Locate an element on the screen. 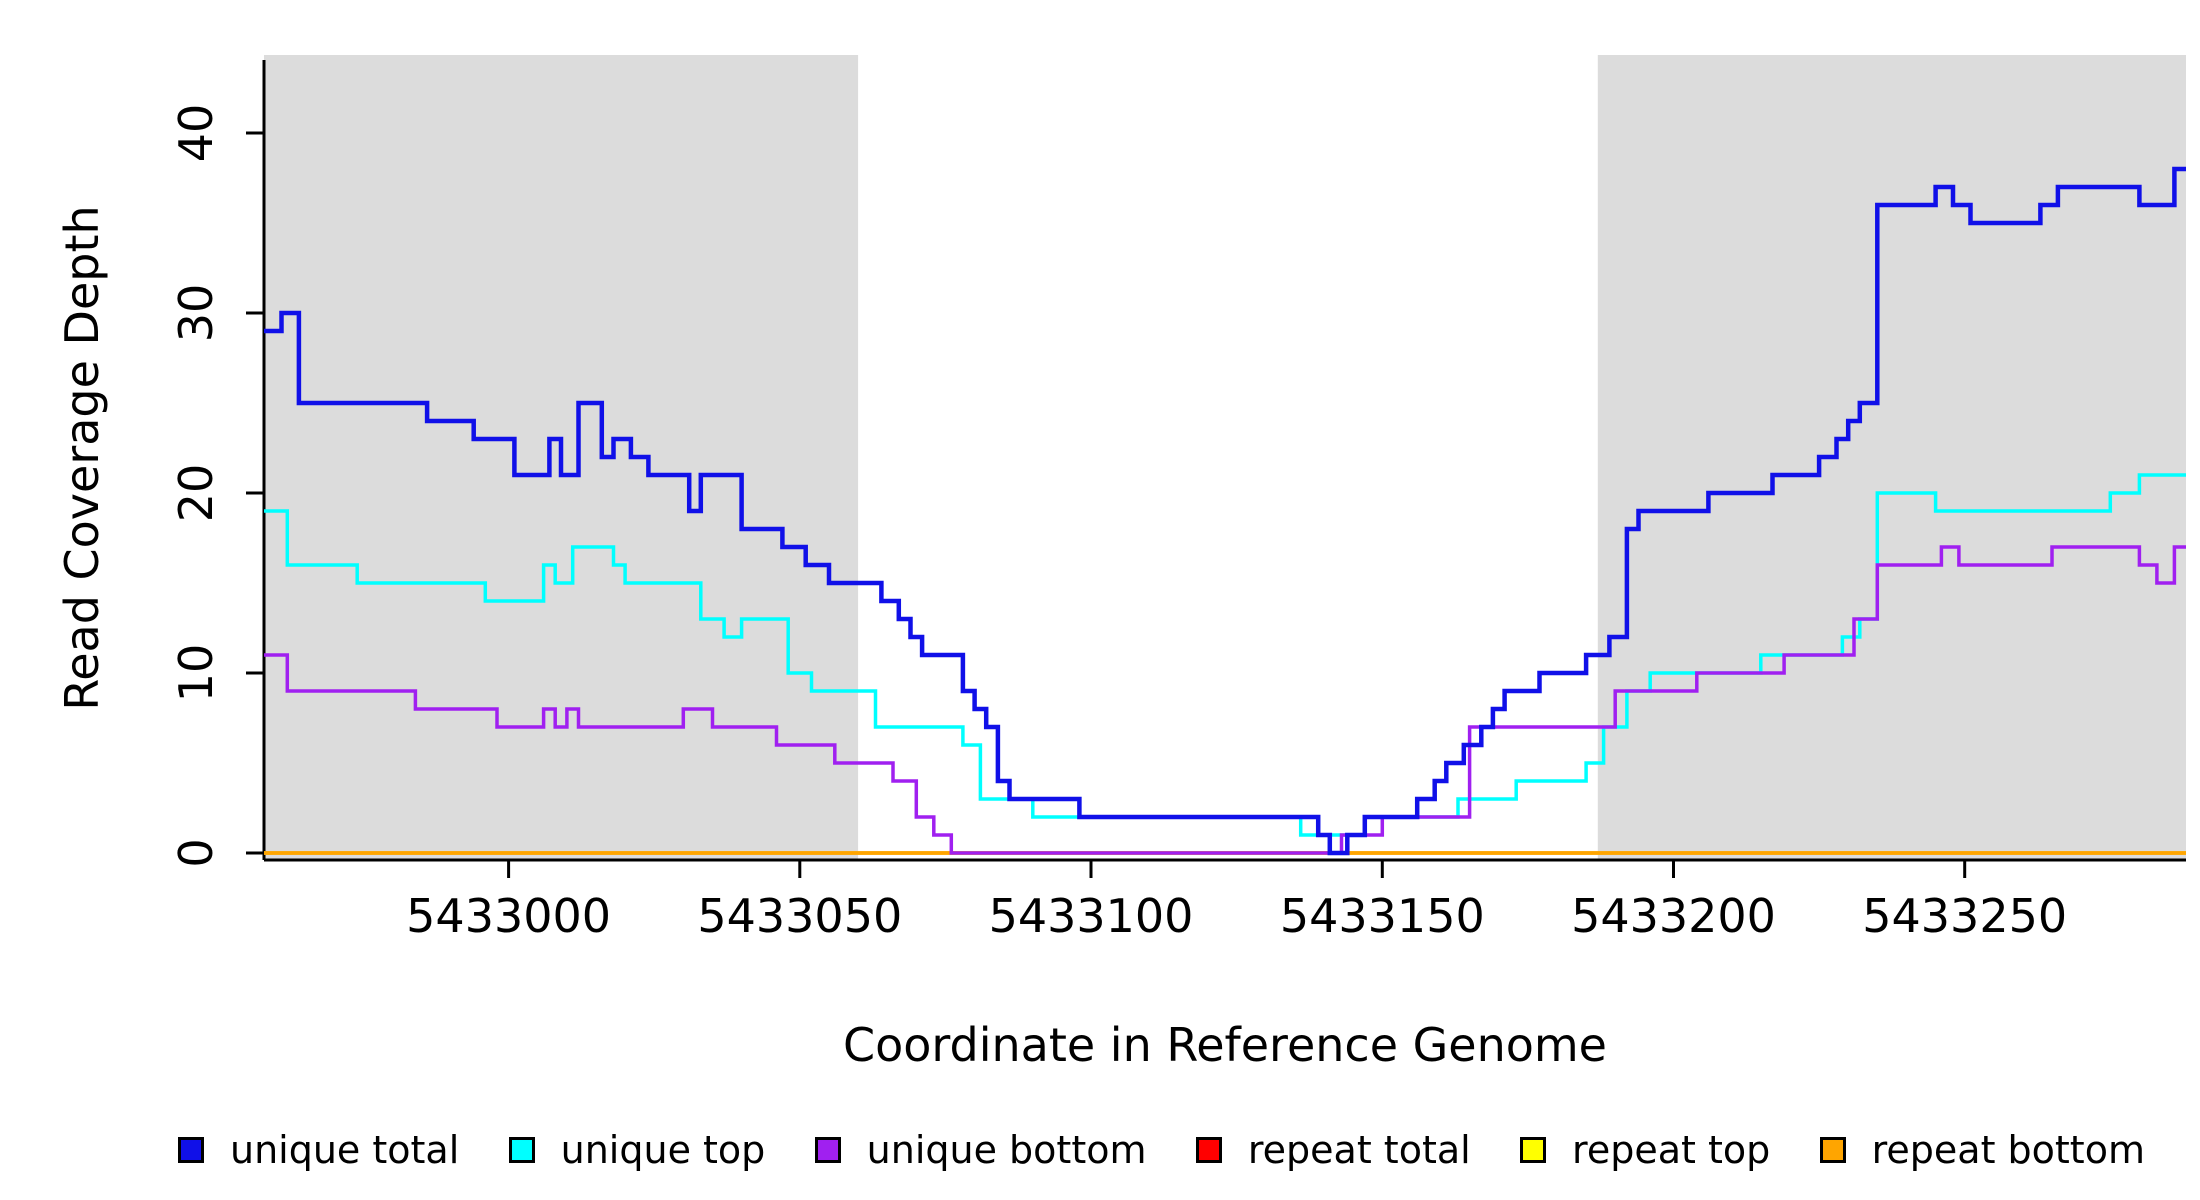  legend-swatch-unique-total is located at coordinates (191, 1150).